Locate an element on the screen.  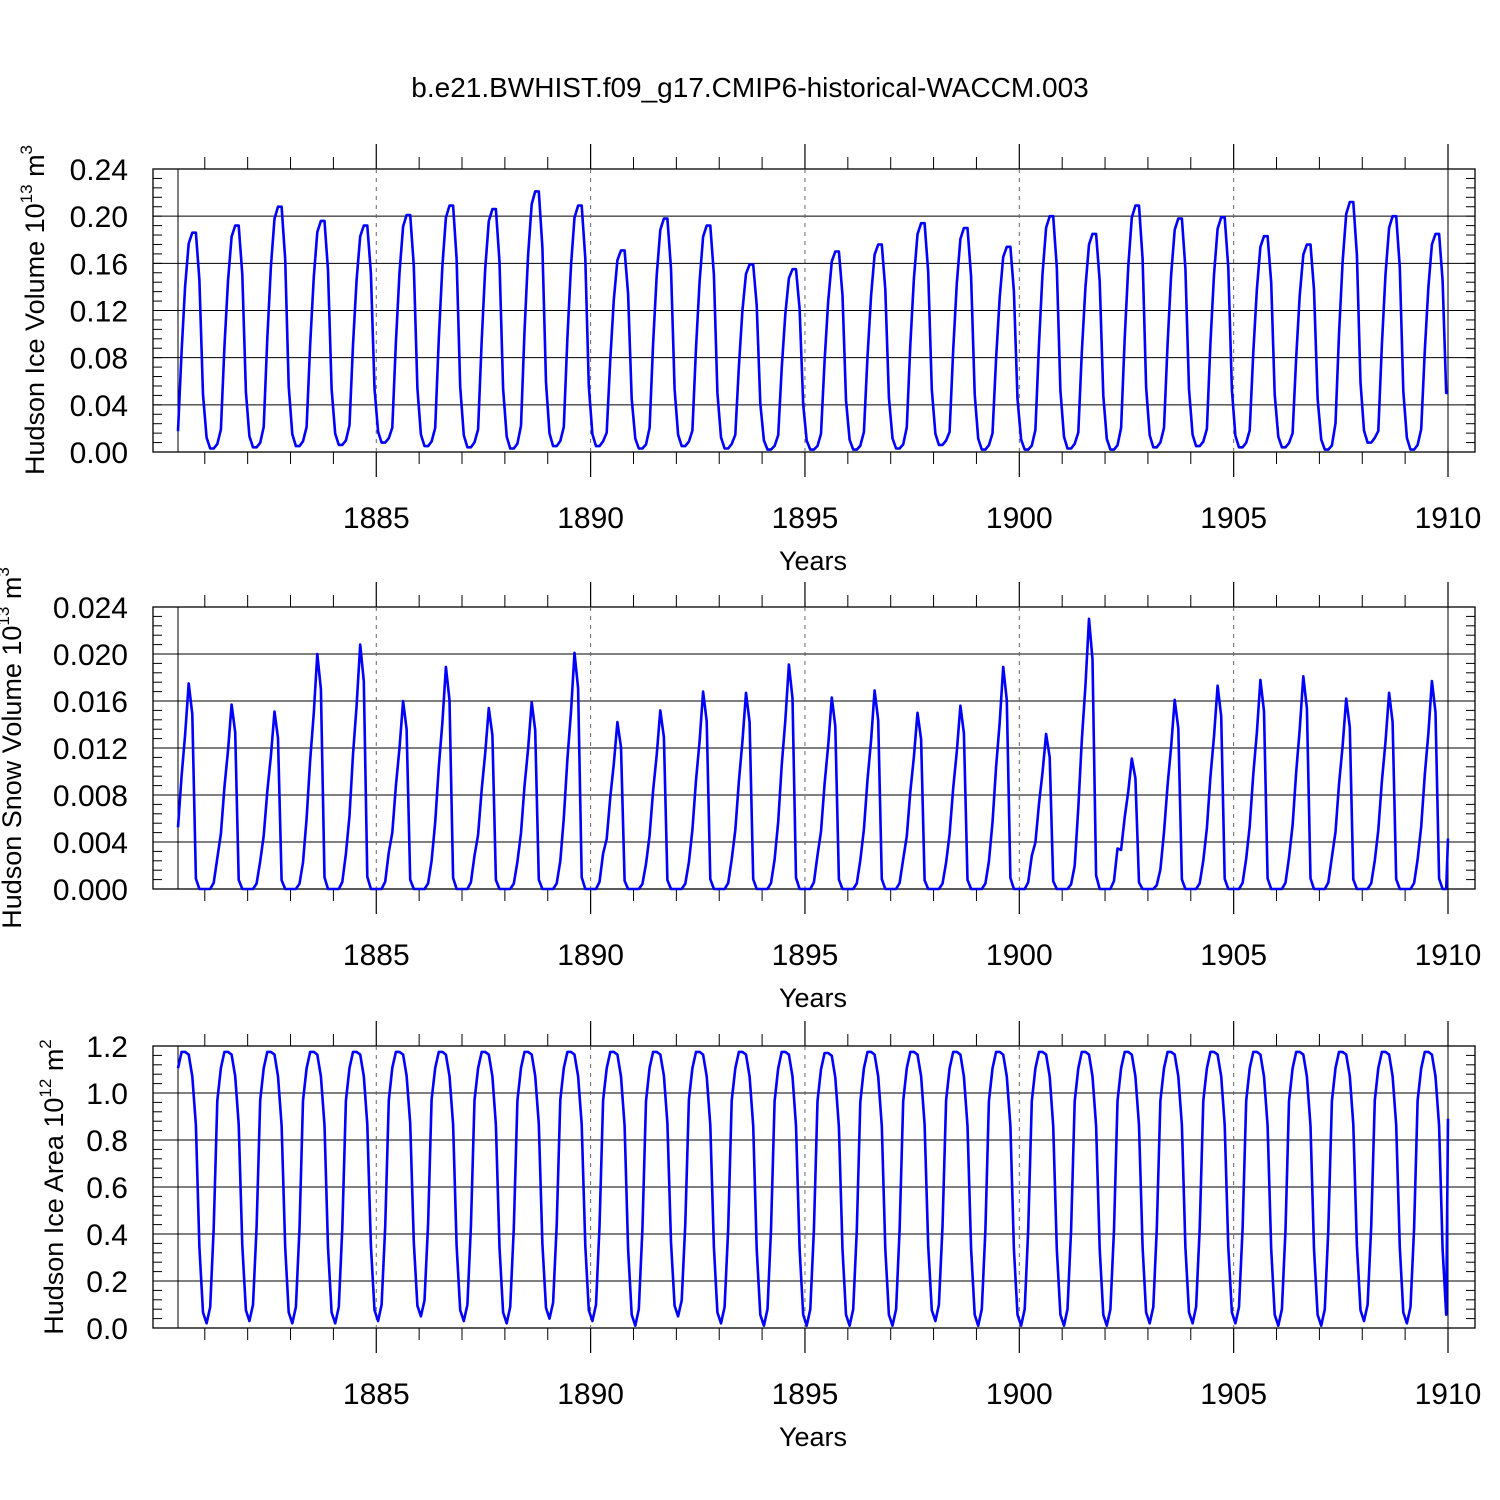
y-tick-label: 1.2 is located at coordinates (107, 1047).